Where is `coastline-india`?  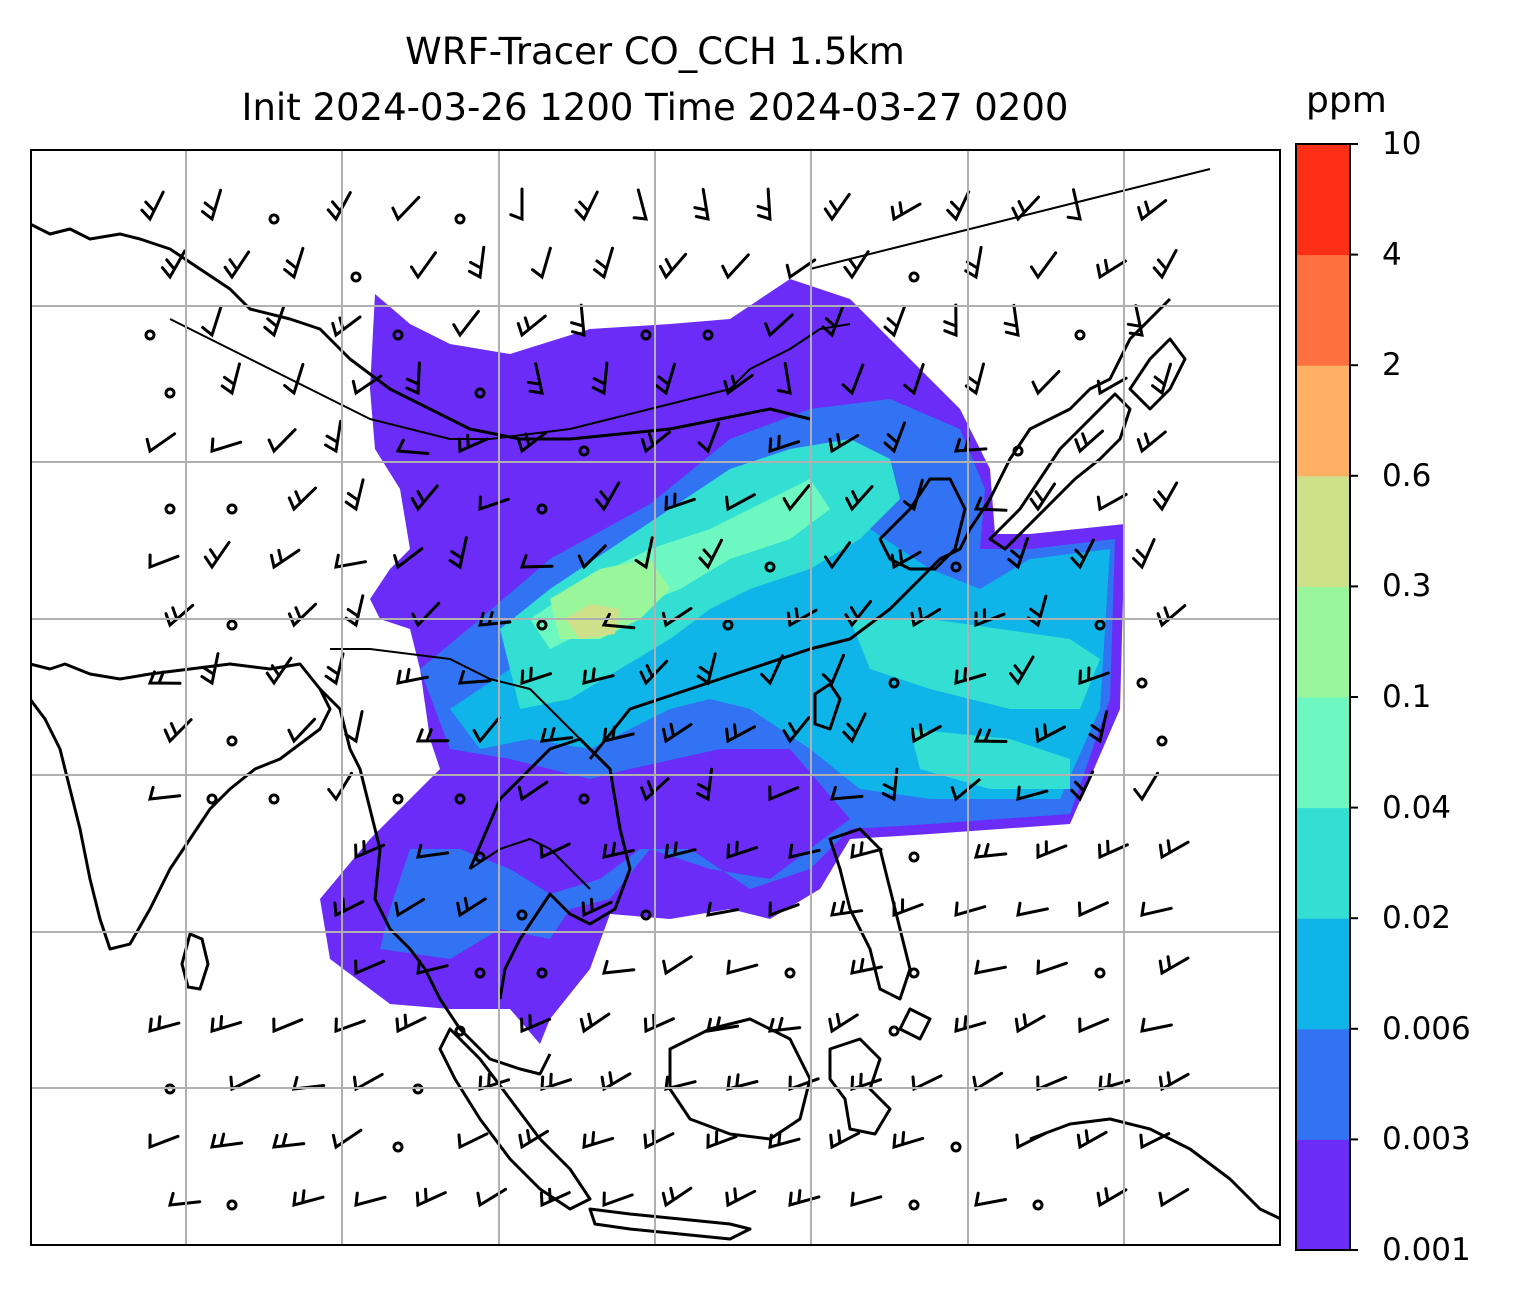 coastline-india is located at coordinates (181, 806).